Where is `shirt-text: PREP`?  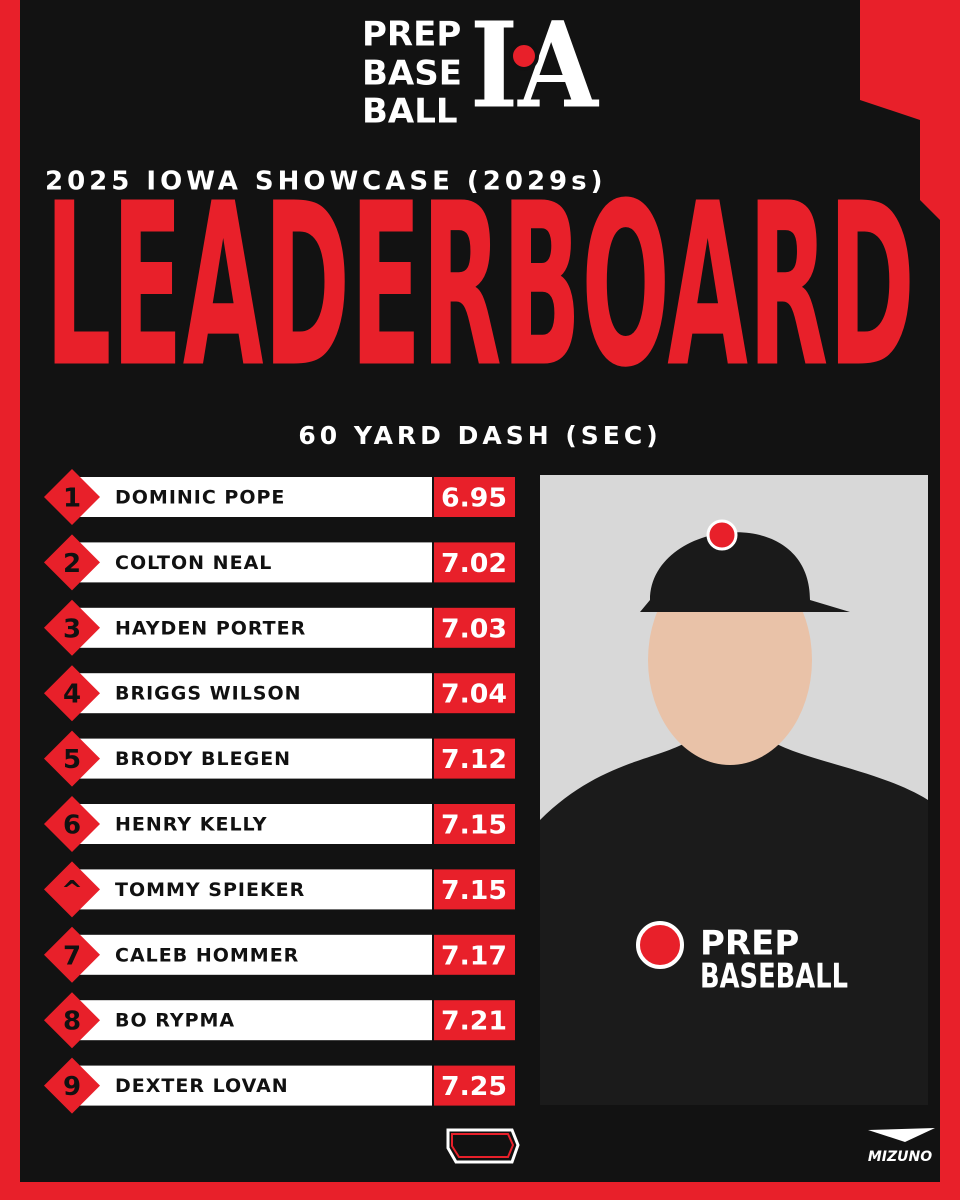
shirt-text: PREP is located at coordinates (749, 944).